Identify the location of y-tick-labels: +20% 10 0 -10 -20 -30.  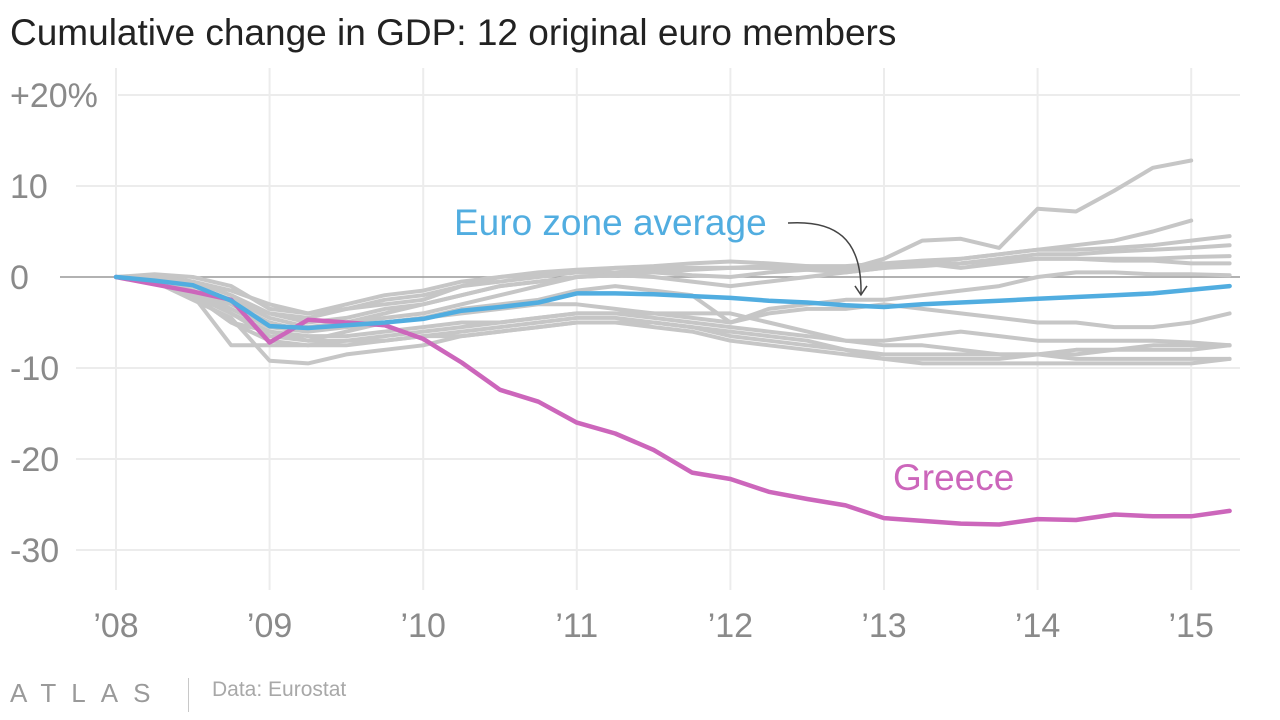
(54, 323).